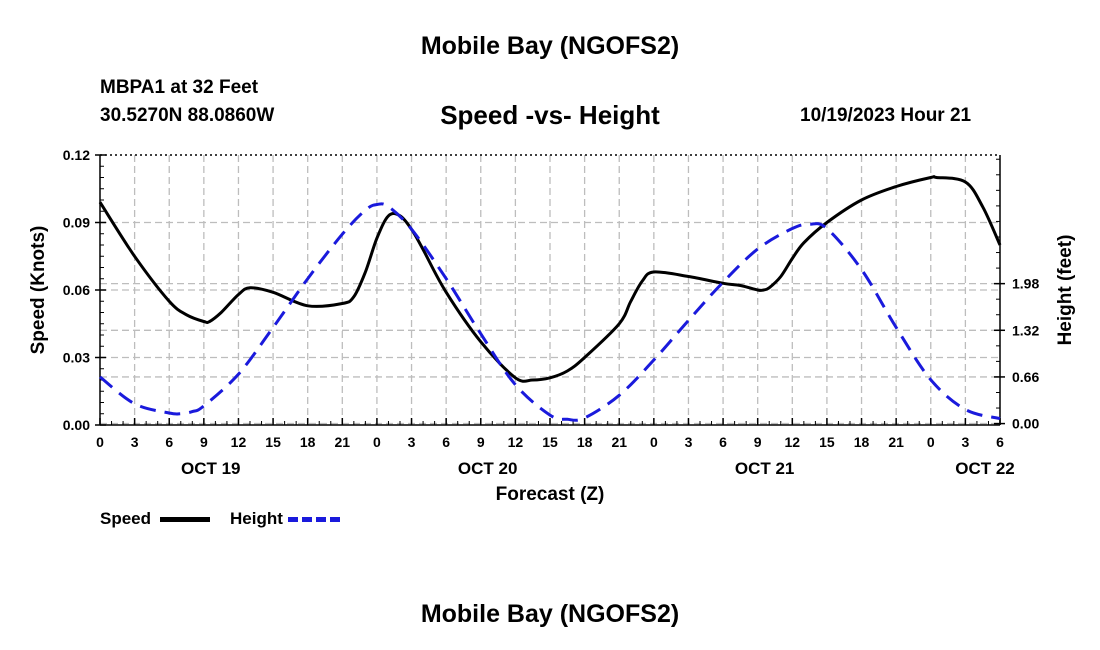  Describe the element at coordinates (765, 468) in the screenshot. I see `day-label: OCT 21` at that location.